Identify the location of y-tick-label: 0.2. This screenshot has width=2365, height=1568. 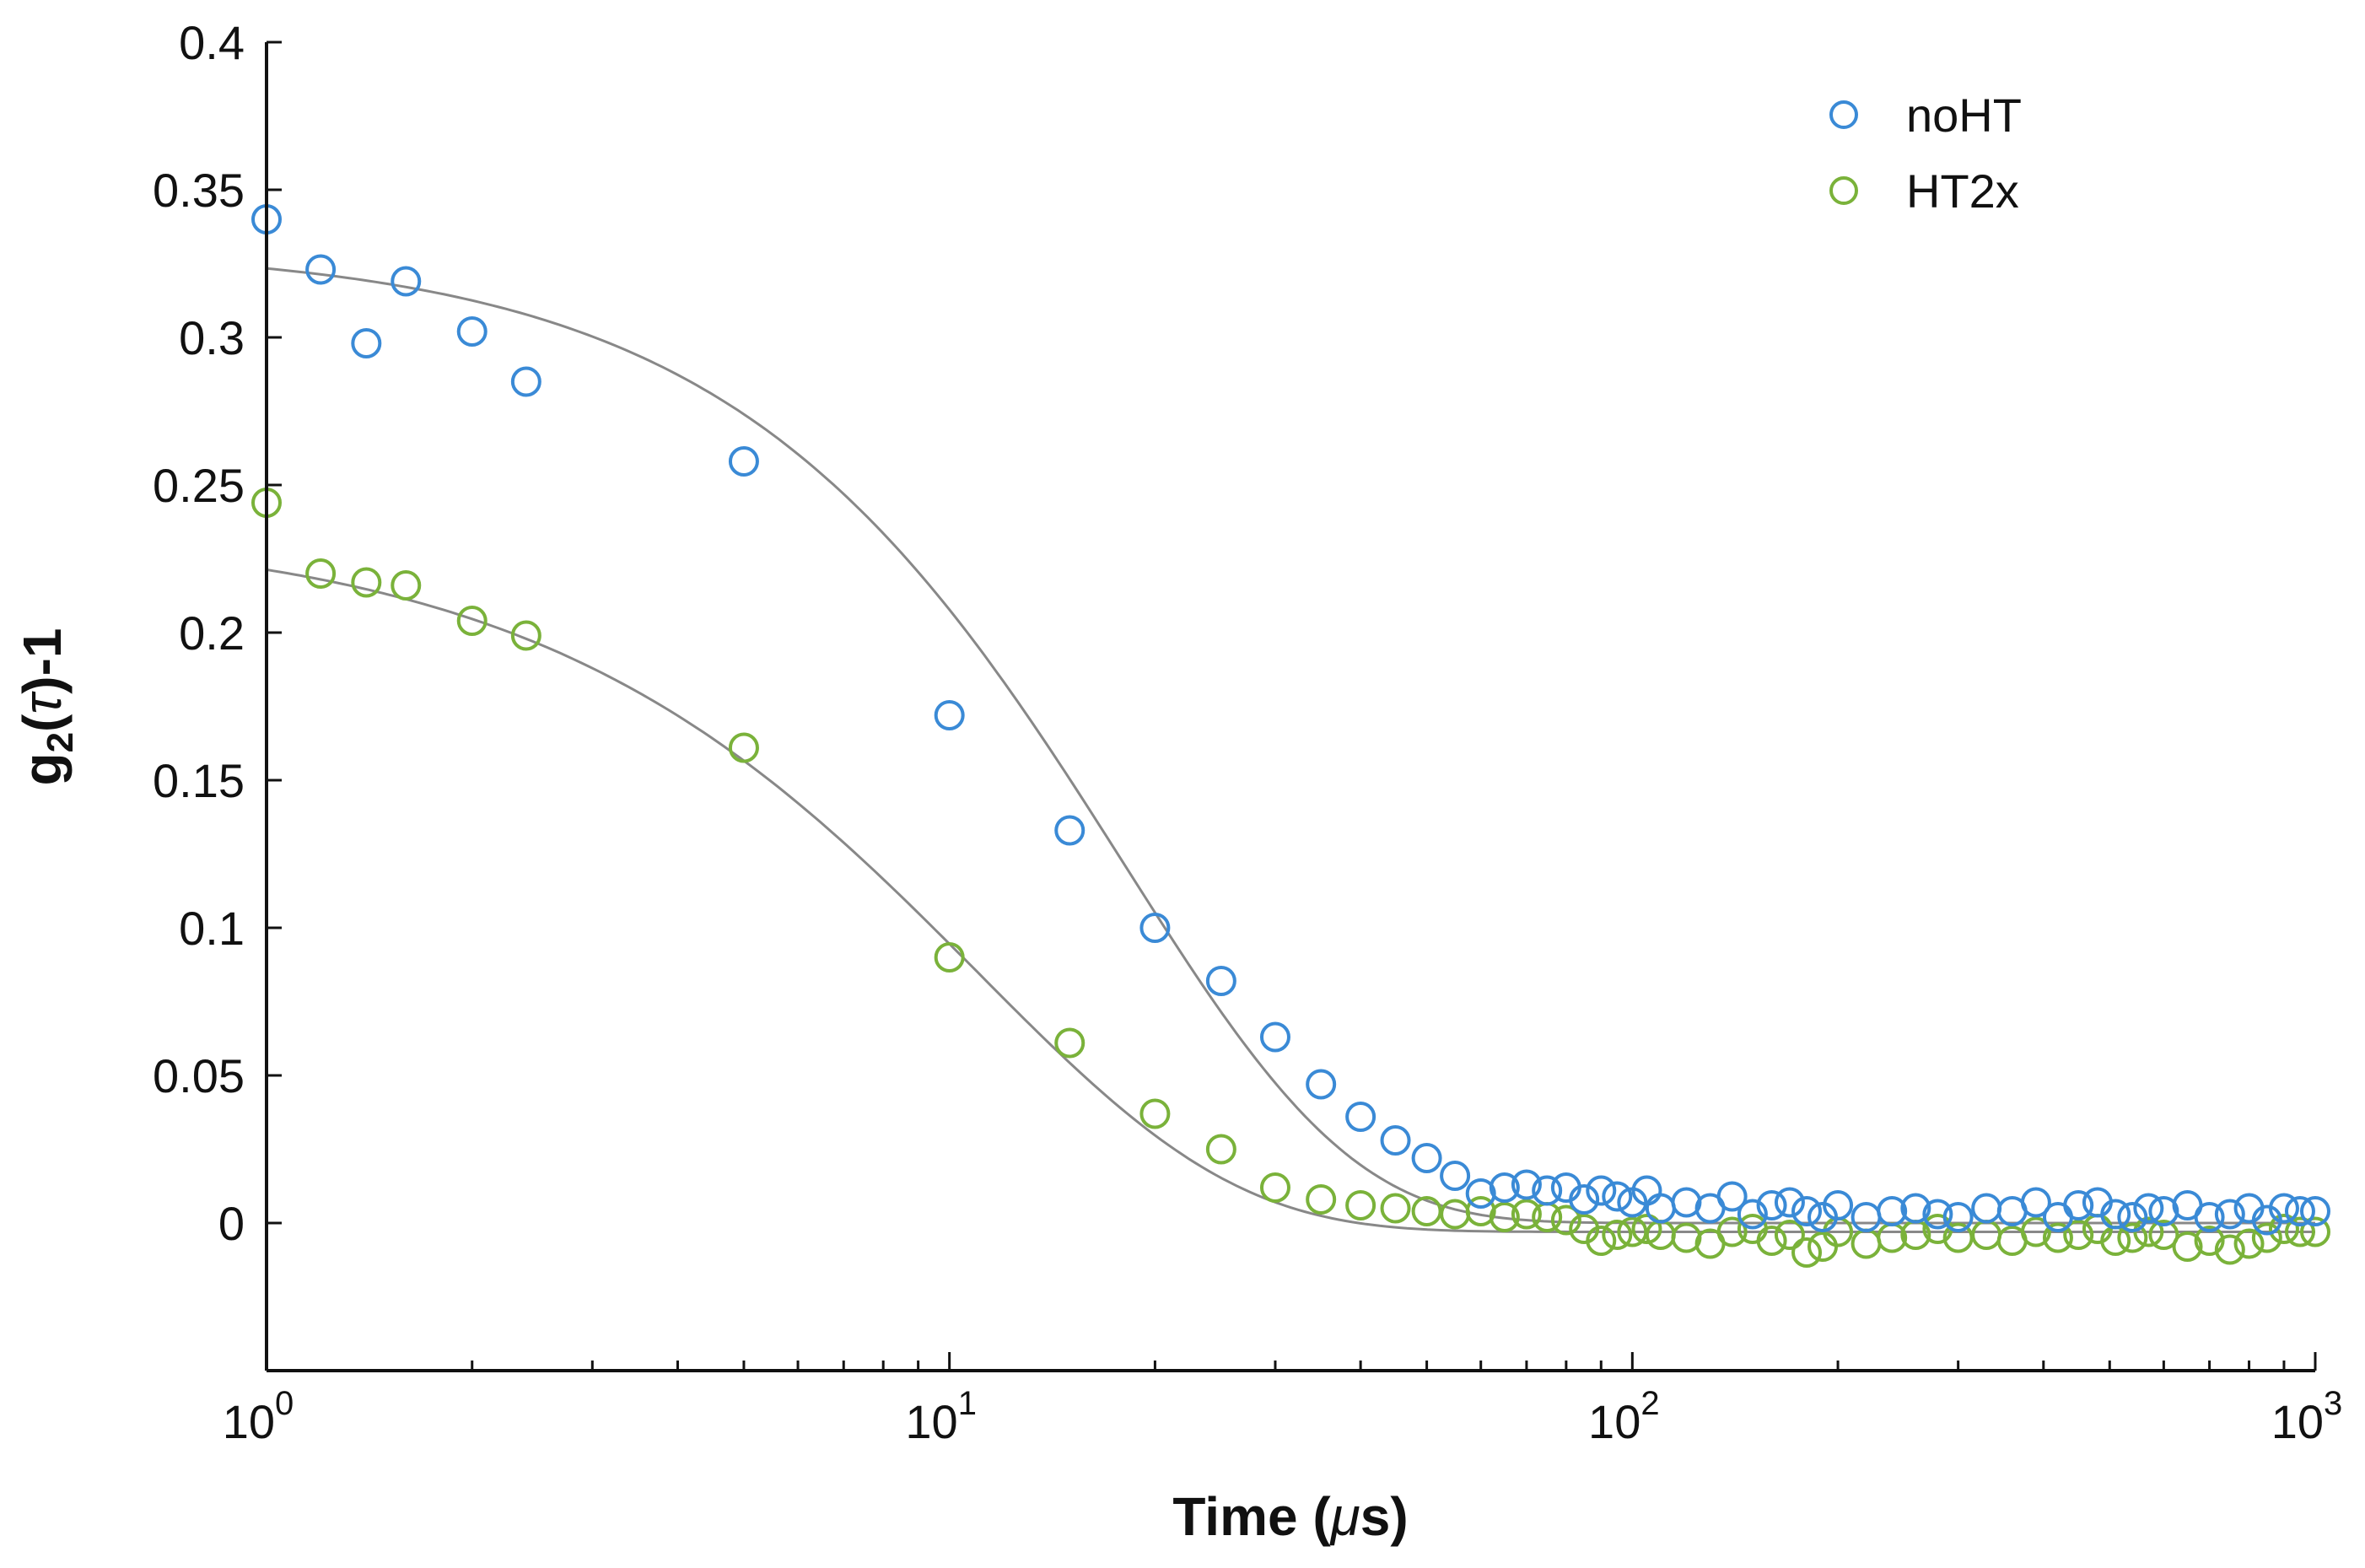
(212, 633).